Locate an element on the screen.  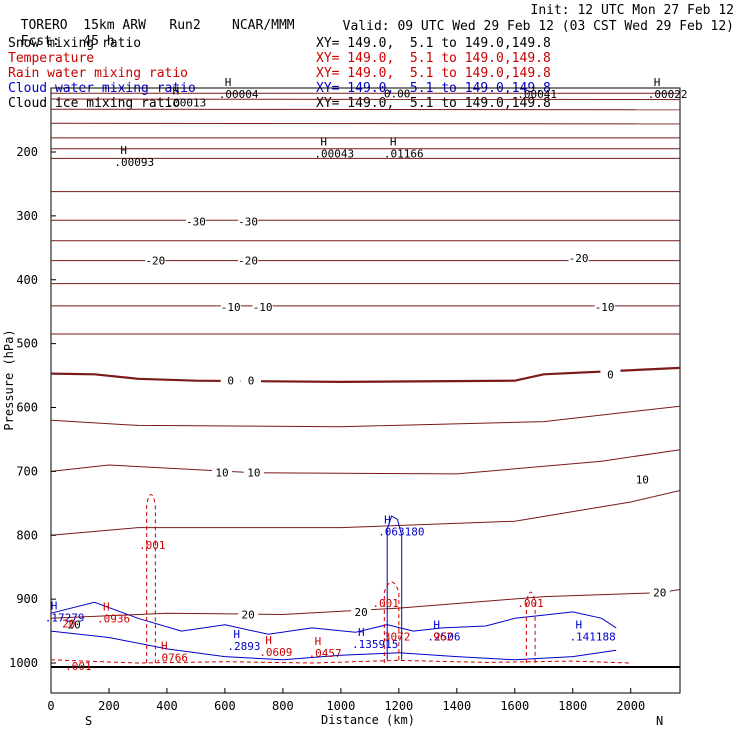
rain-low-contour is located at coordinates (340, 661).